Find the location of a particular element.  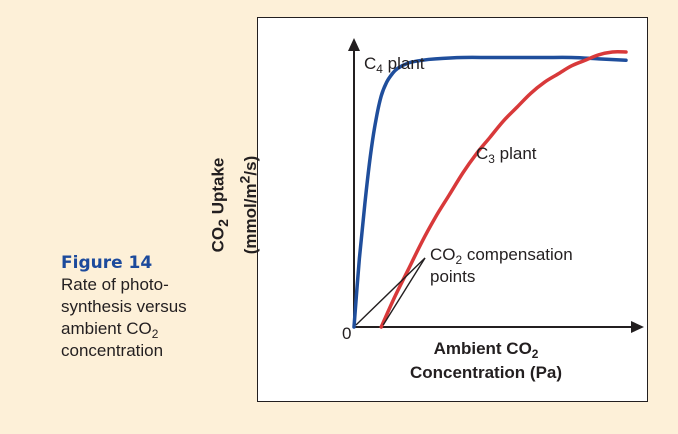

compensation-points-label: CO2 compensation points is located at coordinates (501, 266).